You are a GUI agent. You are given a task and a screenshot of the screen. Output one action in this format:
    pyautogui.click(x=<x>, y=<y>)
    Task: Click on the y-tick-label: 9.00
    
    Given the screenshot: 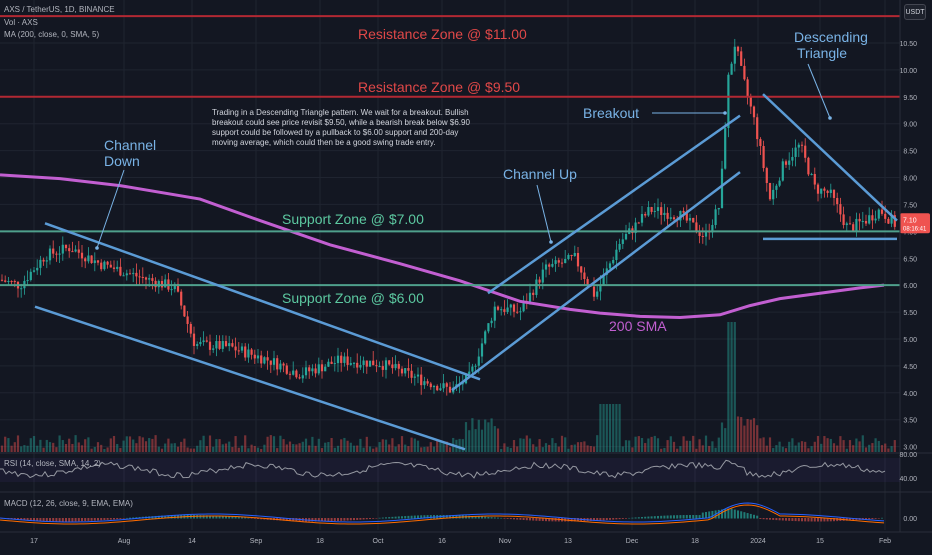 What is the action you would take?
    pyautogui.click(x=910, y=125)
    